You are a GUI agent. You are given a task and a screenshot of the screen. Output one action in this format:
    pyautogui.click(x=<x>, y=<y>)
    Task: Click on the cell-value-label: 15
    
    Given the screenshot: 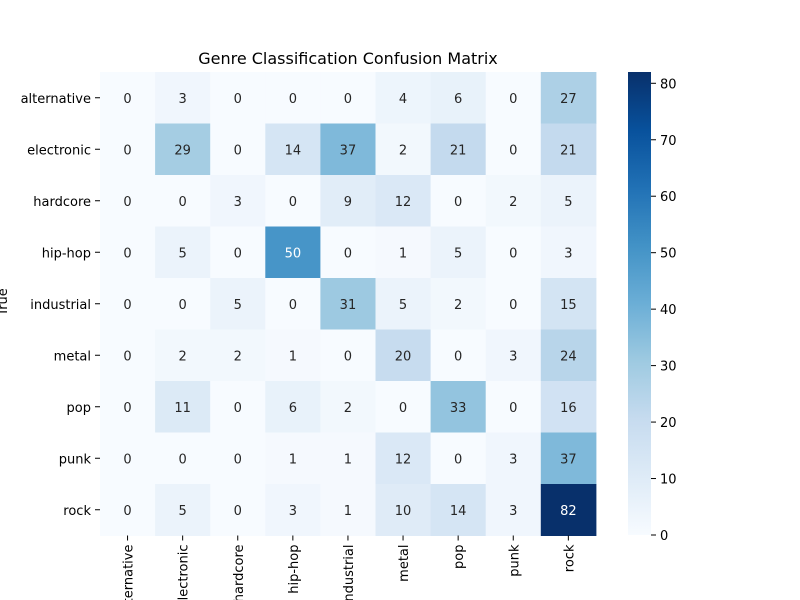 What is the action you would take?
    pyautogui.click(x=568, y=305)
    